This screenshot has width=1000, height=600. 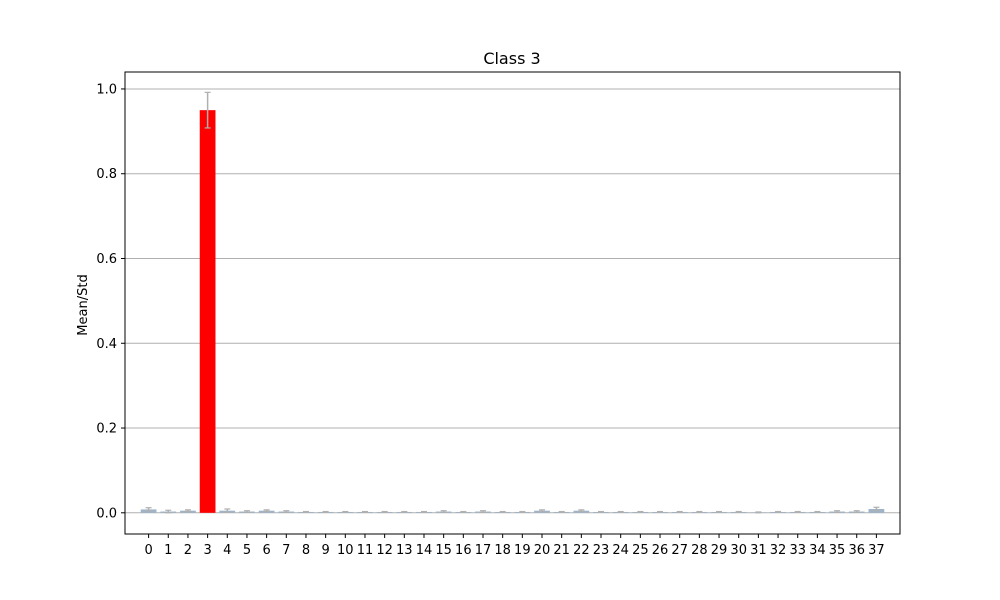 I want to click on x-tick-label: 18, so click(x=502, y=550).